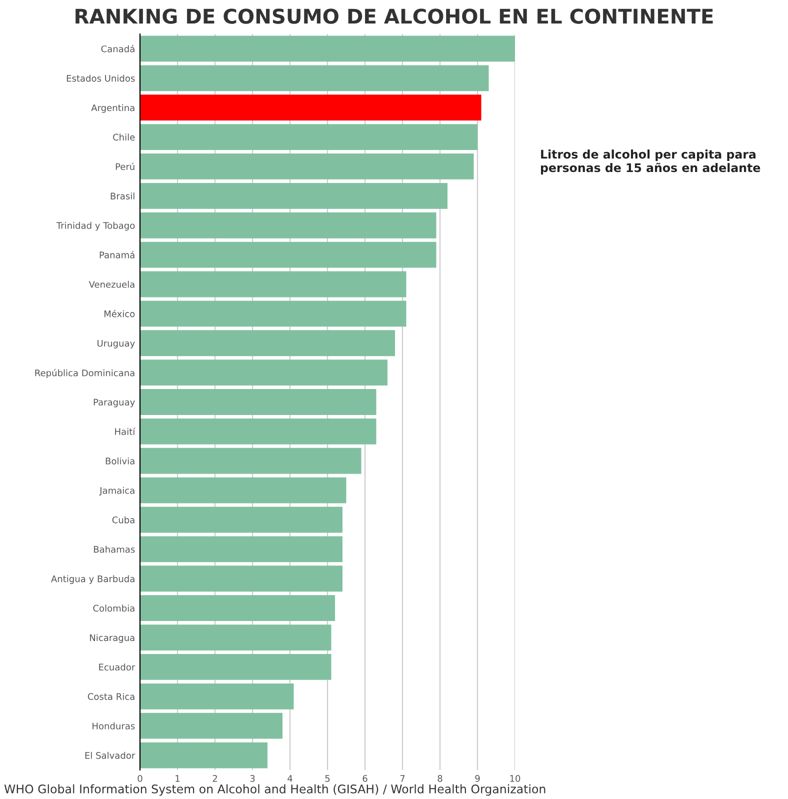  Describe the element at coordinates (117, 254) in the screenshot. I see `y-tick-label: Panamá` at that location.